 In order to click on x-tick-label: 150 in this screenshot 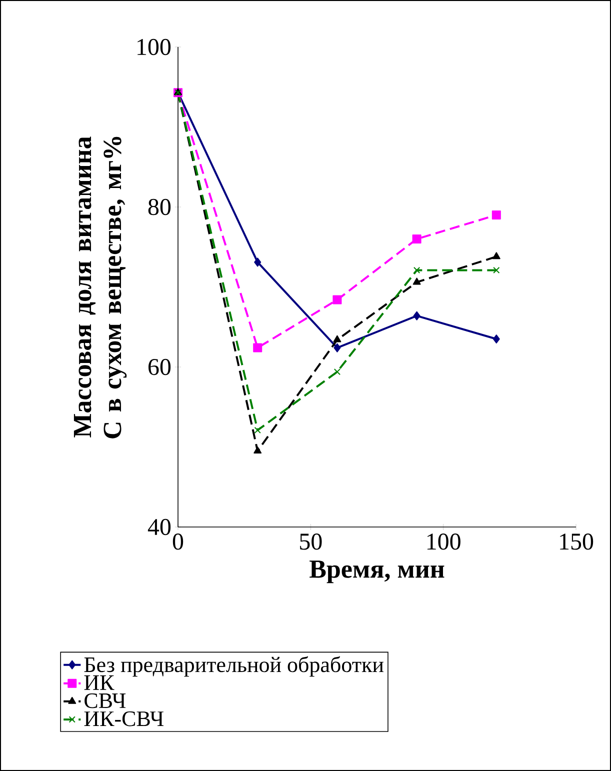, I will do `click(577, 542)`.